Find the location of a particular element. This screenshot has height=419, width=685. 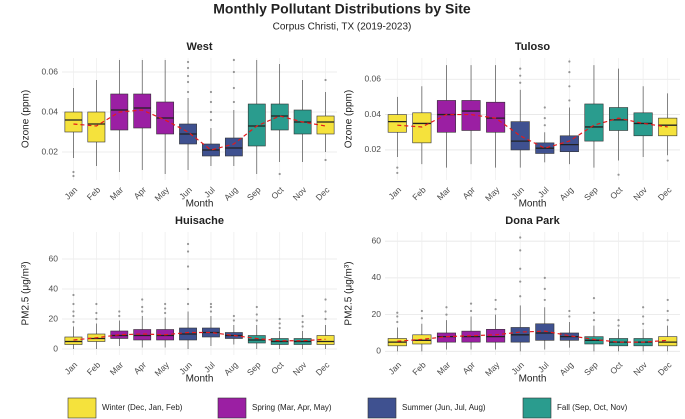

chart-title: Monthly Pollutant Distributions by Site is located at coordinates (342, 9).